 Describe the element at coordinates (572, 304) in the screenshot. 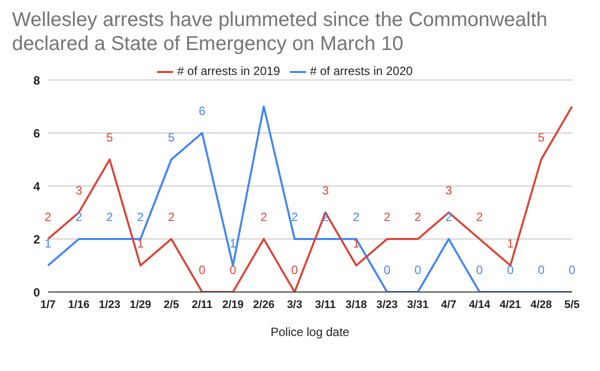

I see `x-tick-label: 5/5` at that location.